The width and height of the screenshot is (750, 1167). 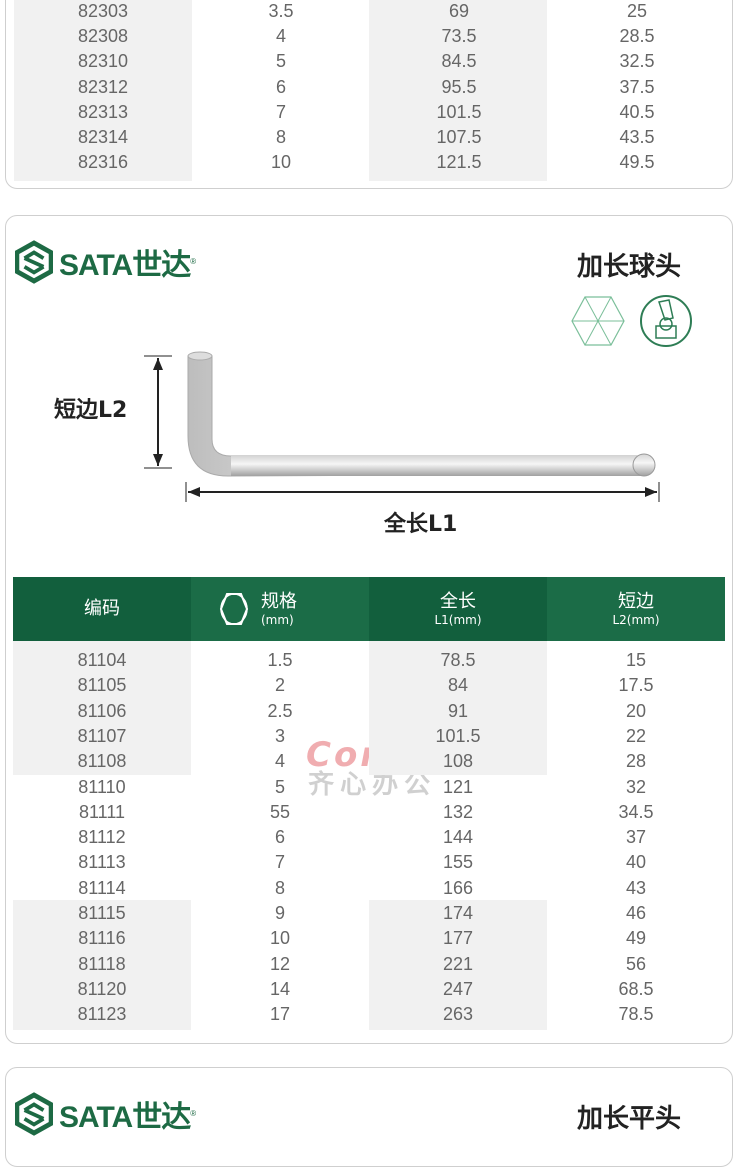 I want to click on header-title: 编码, so click(x=102, y=608).